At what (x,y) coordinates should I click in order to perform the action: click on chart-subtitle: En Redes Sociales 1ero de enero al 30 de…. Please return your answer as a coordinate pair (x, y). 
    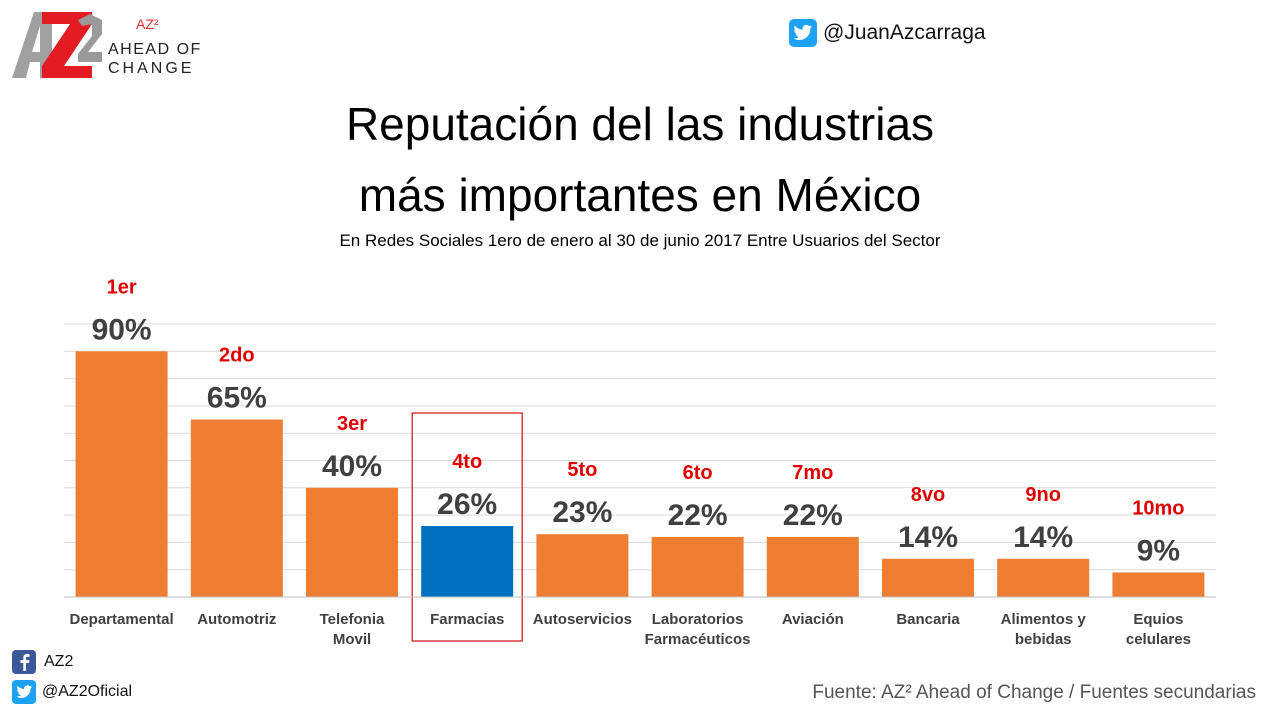
    Looking at the image, I should click on (640, 240).